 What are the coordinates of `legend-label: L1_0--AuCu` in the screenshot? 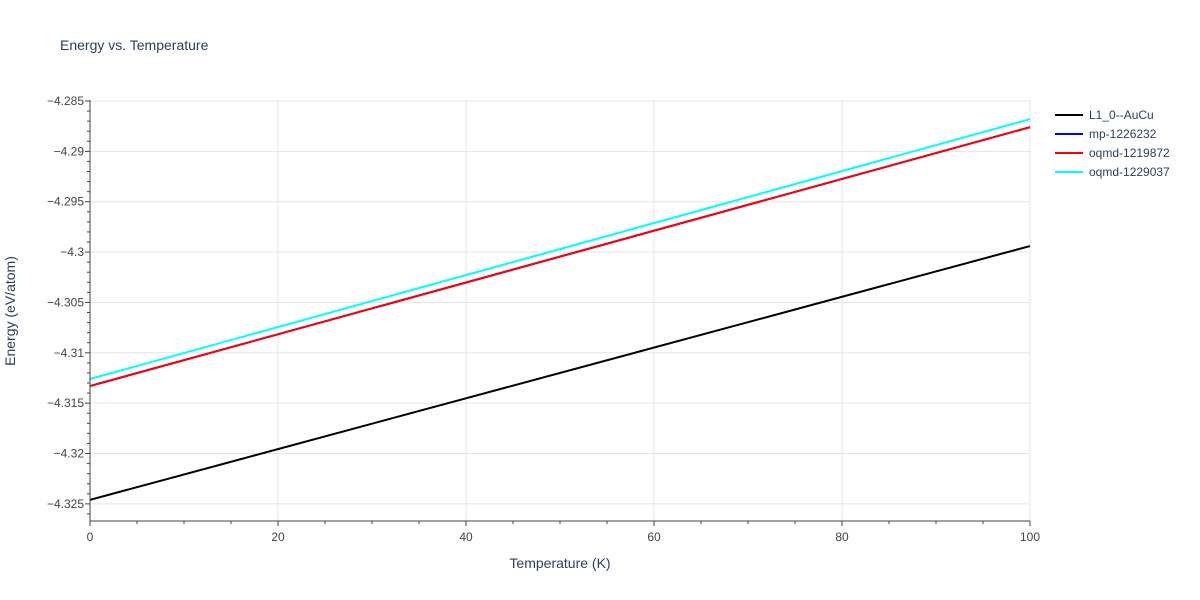 It's located at (1121, 115).